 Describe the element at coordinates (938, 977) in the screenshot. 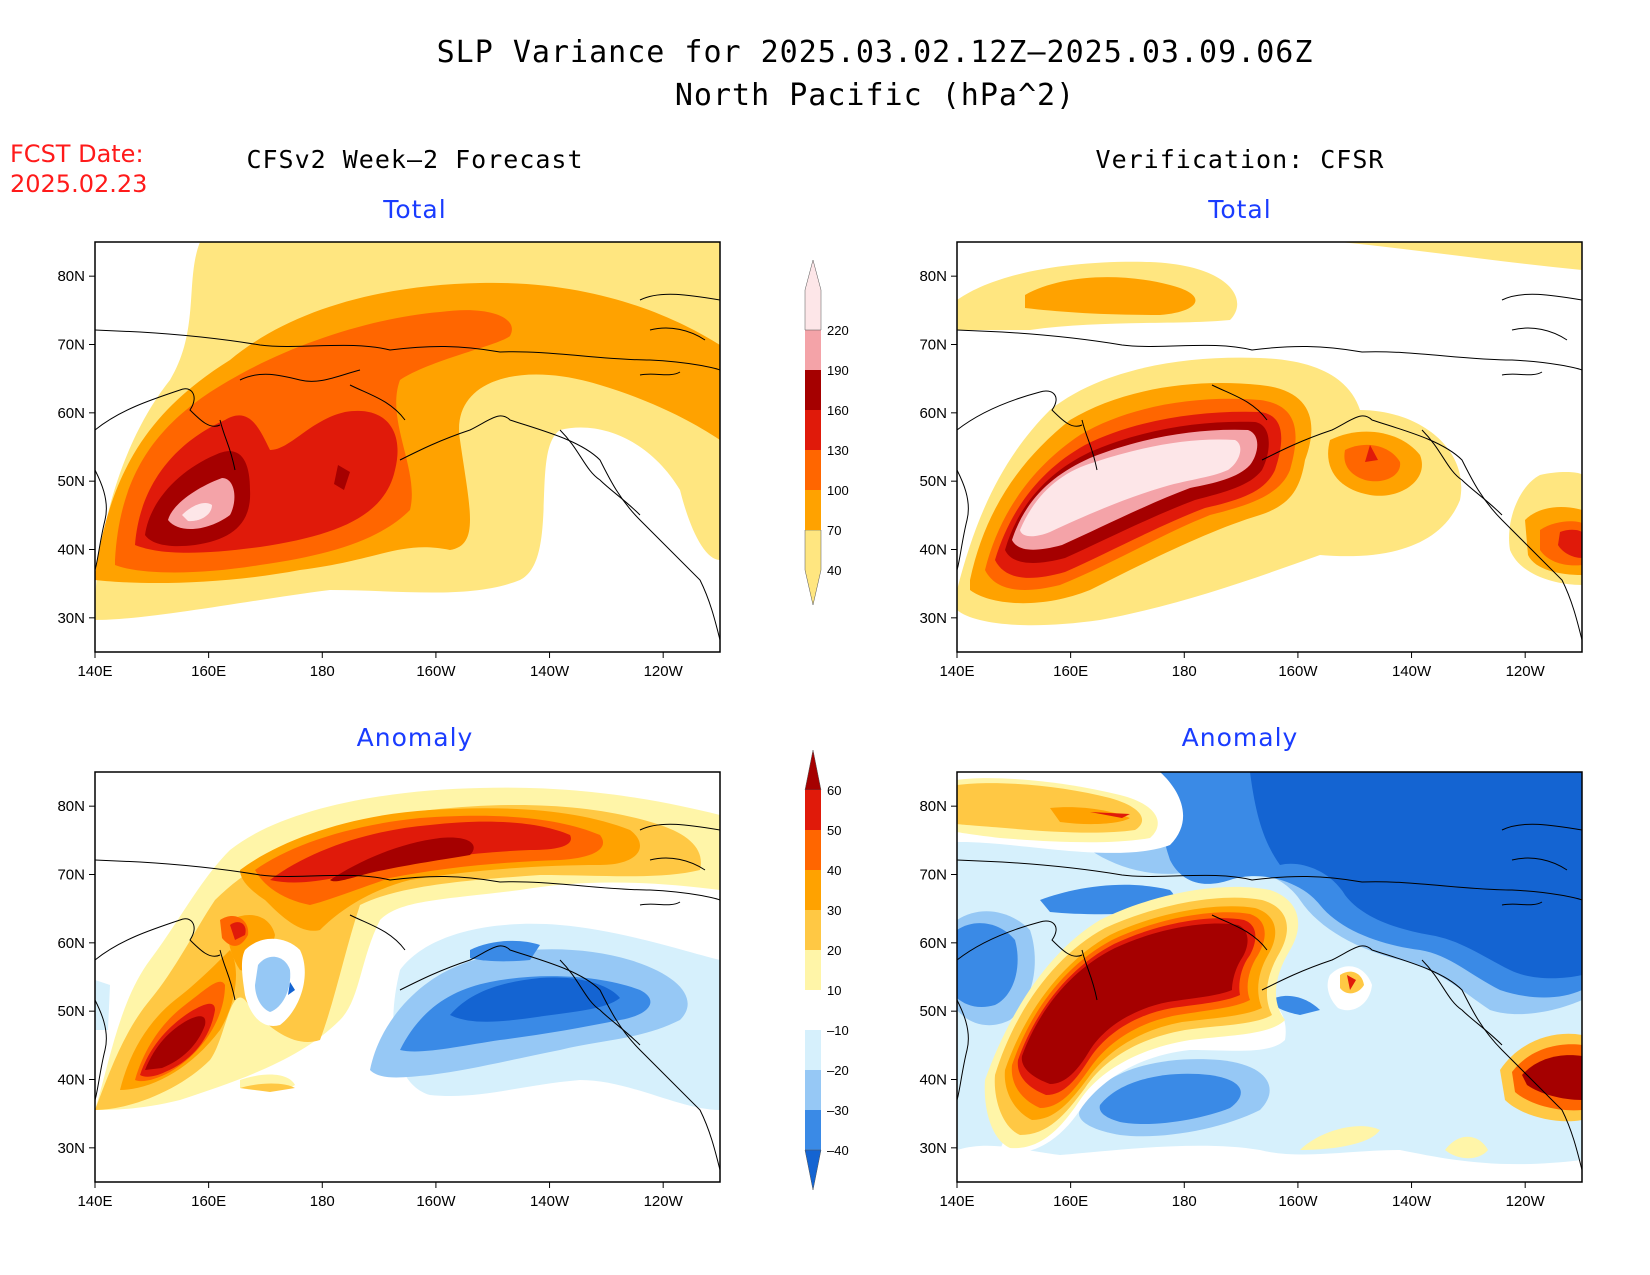

I see `lat-axis-verif-anomaly: 30N 40N 50N 60N 70N 80N` at that location.